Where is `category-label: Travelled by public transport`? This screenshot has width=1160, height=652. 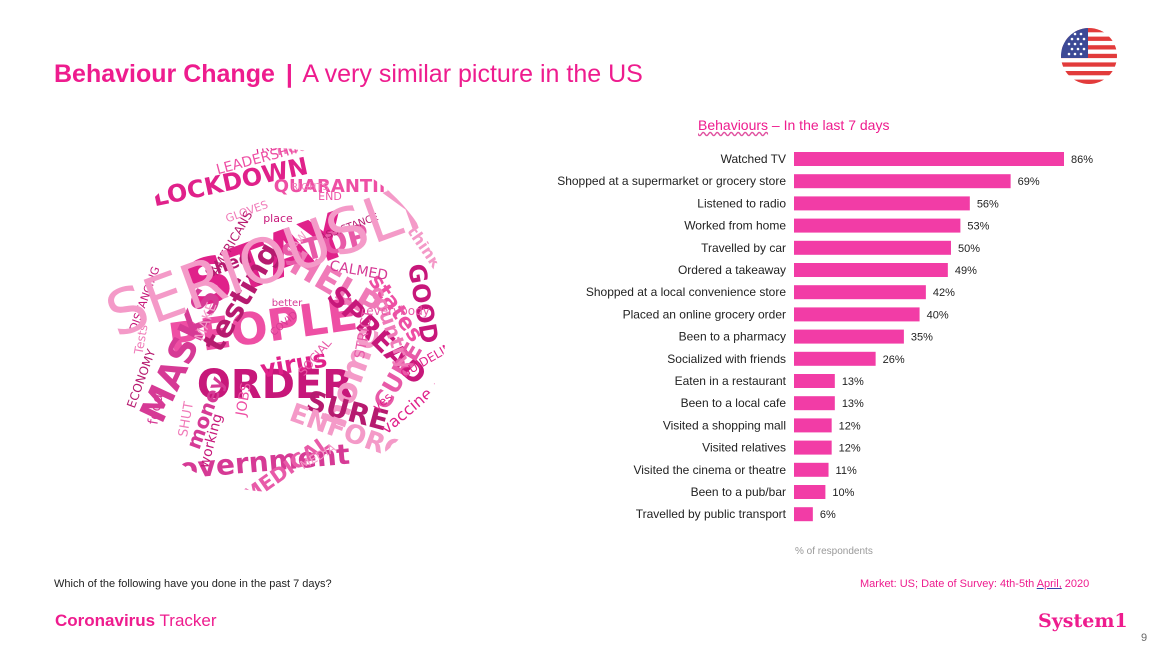
category-label: Travelled by public transport is located at coordinates (711, 514).